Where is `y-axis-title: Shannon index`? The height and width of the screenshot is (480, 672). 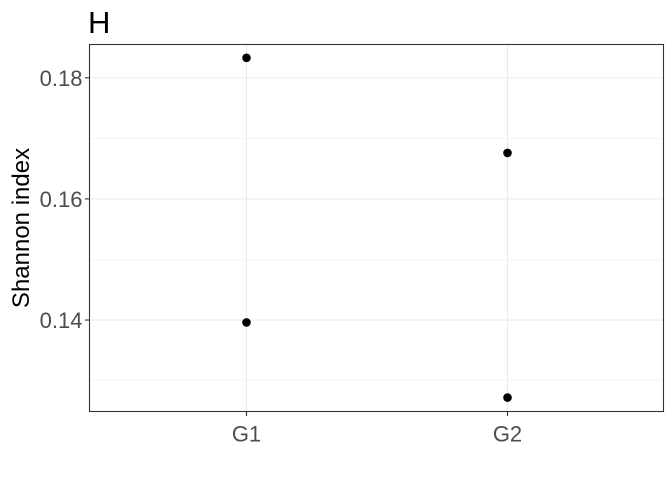 y-axis-title: Shannon index is located at coordinates (21, 228).